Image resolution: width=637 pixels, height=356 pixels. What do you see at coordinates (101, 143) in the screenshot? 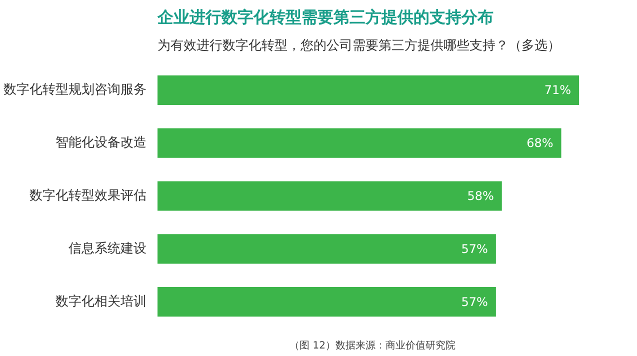
I see `y-tick-label: 智能化设备改造` at bounding box center [101, 143].